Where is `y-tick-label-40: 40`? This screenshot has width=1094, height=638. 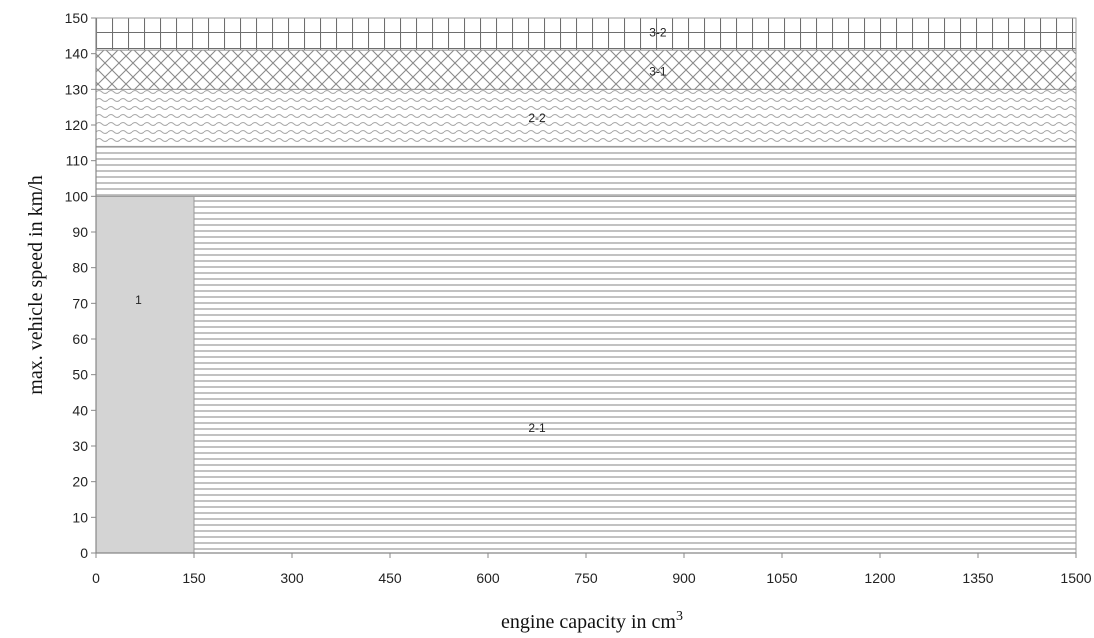 y-tick-label-40: 40 is located at coordinates (80, 410).